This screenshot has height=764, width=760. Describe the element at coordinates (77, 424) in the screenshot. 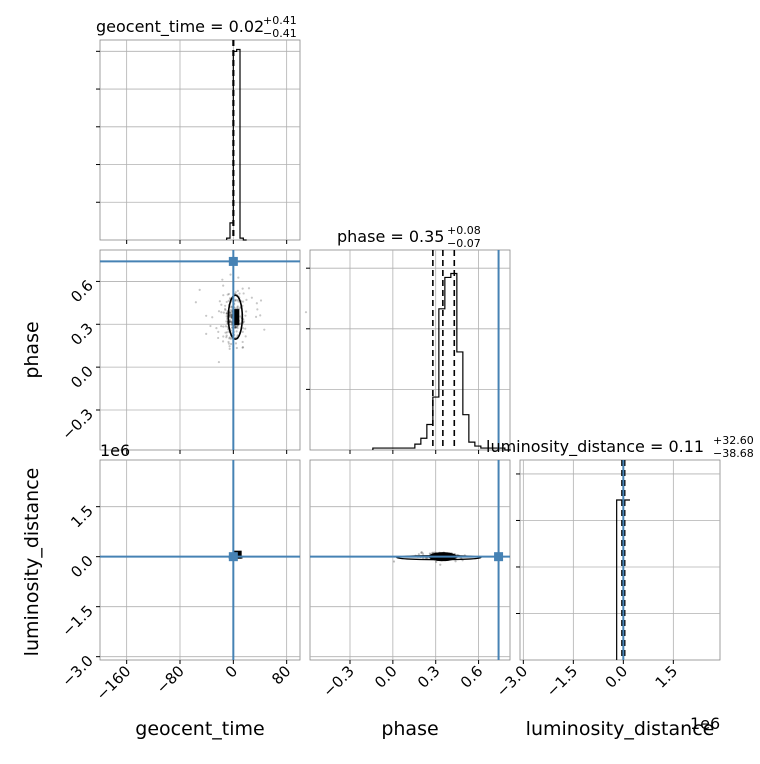

I see `y-tick-label: −0.3` at that location.